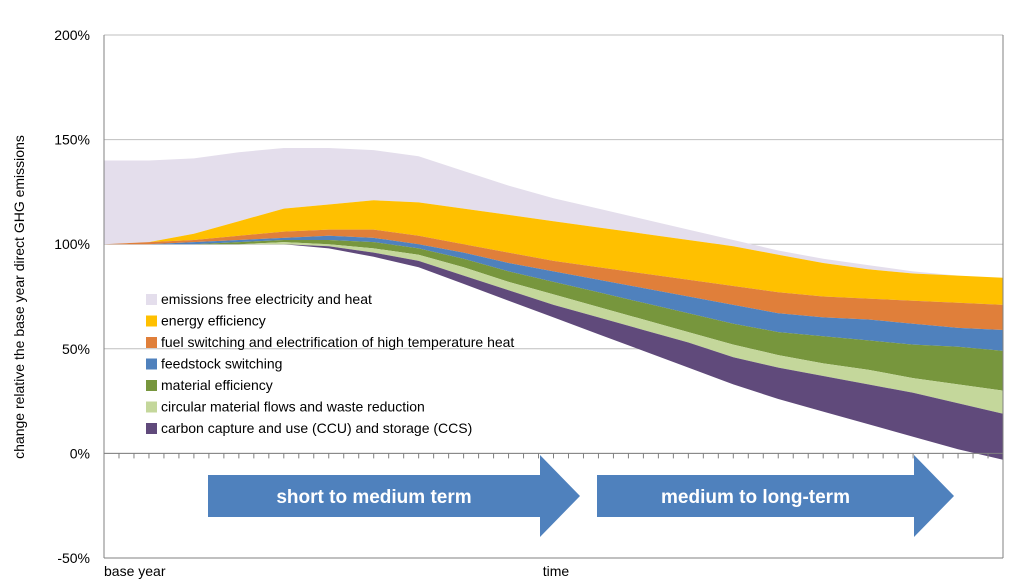 The height and width of the screenshot is (582, 1024). Describe the element at coordinates (73, 558) in the screenshot. I see `y-tick-label: -50%` at that location.